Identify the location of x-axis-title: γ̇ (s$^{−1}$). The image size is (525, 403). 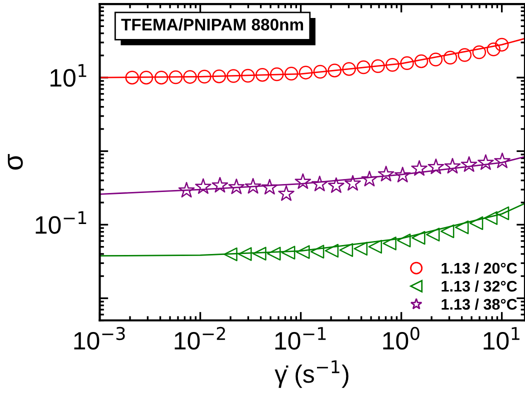
(311, 374).